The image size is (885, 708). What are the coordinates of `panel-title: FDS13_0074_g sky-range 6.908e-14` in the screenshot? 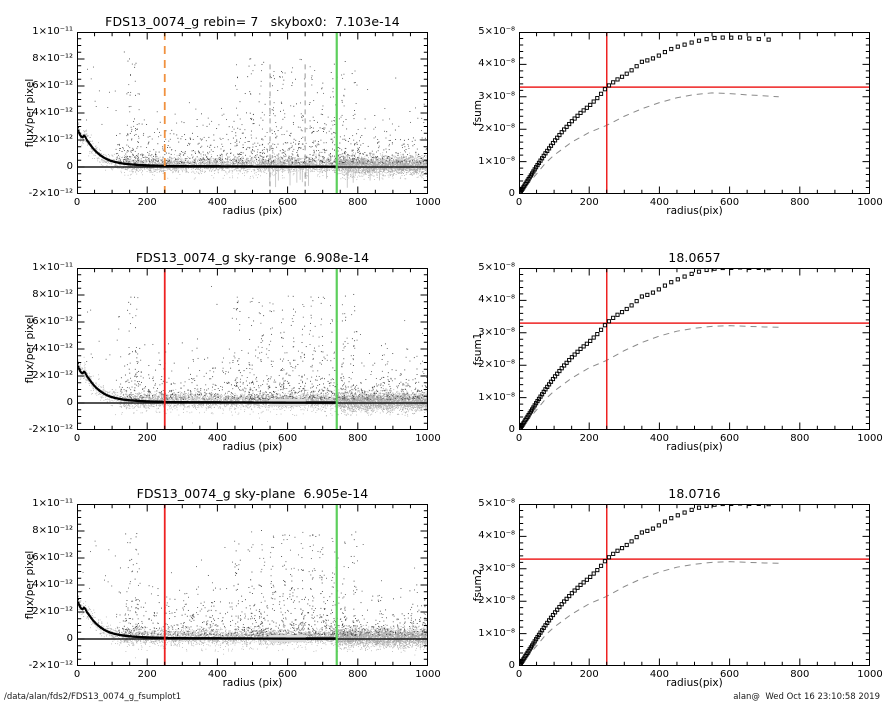 It's located at (252, 257).